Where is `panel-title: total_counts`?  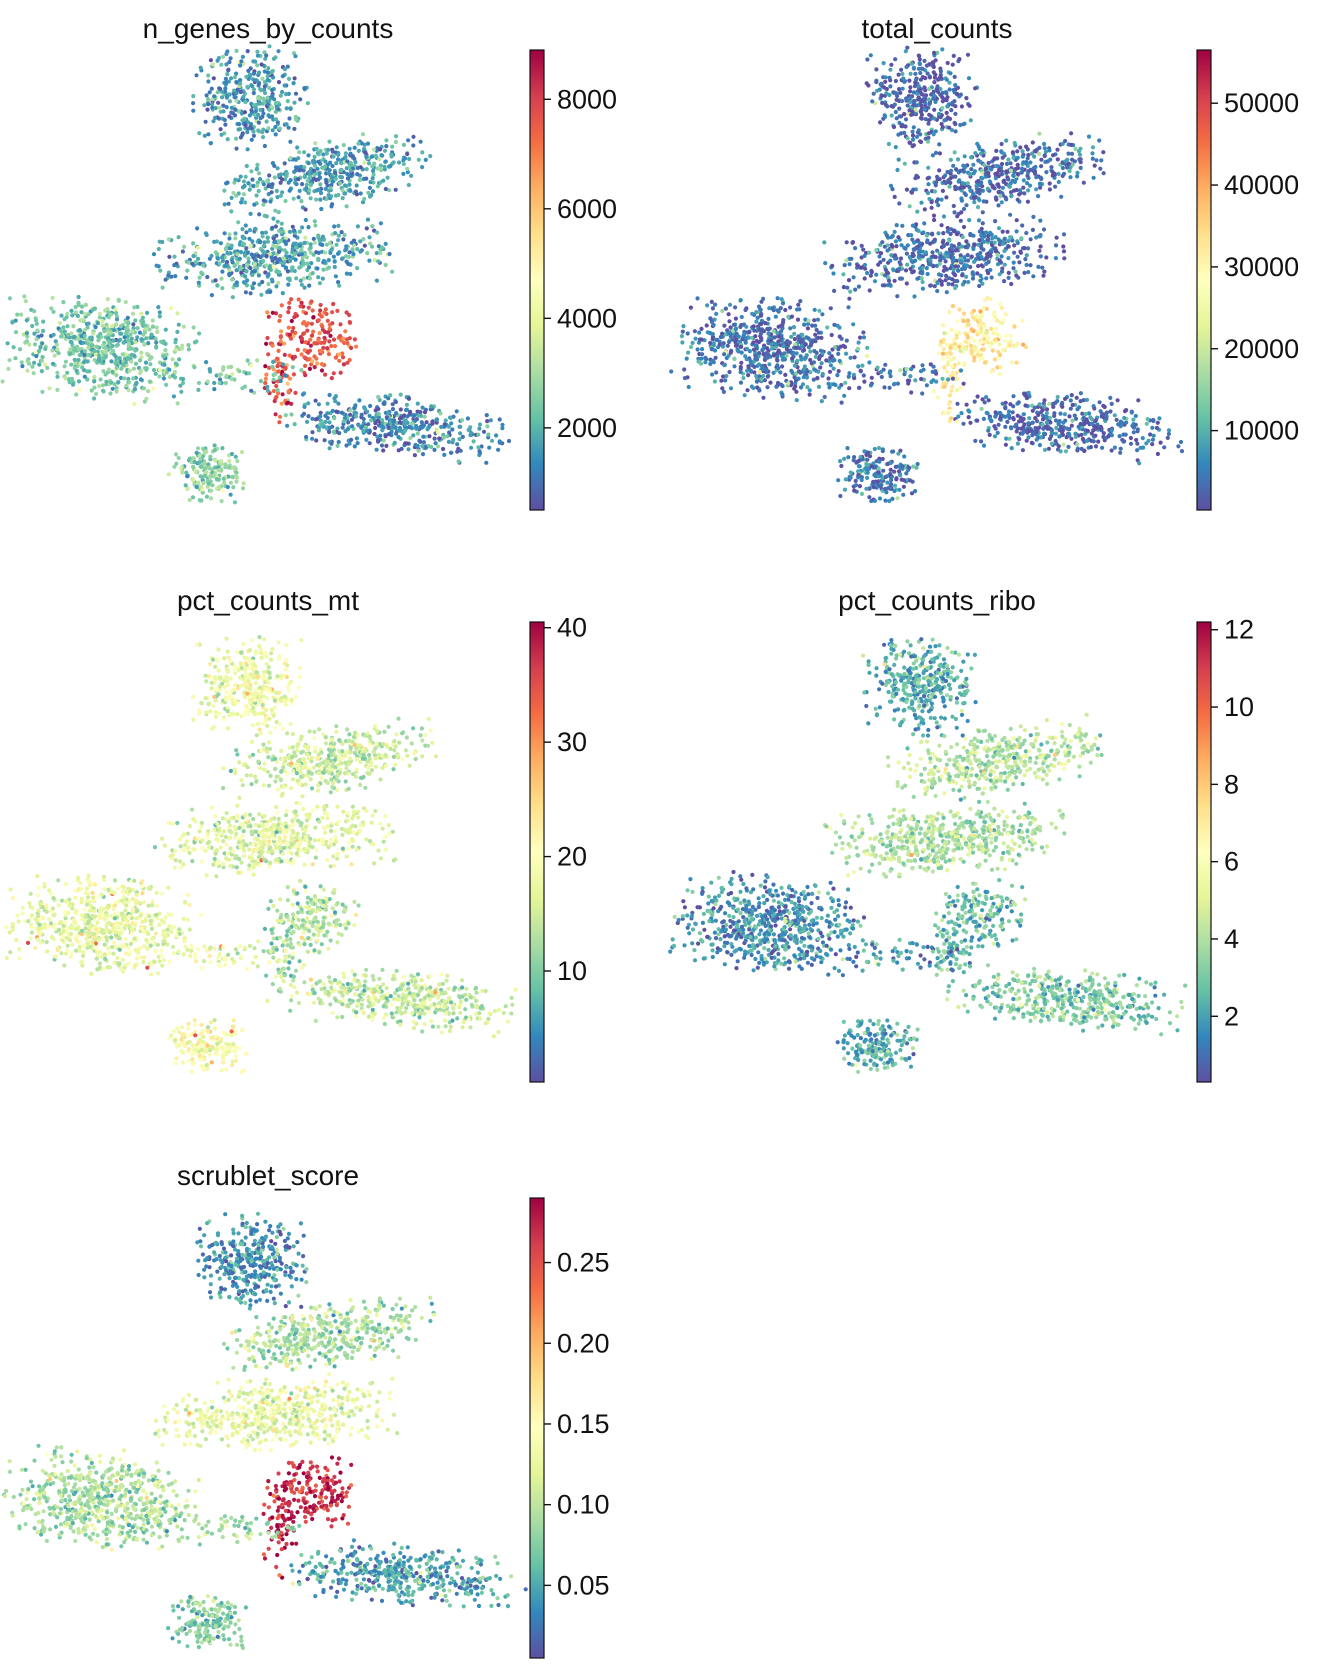
panel-title: total_counts is located at coordinates (937, 28).